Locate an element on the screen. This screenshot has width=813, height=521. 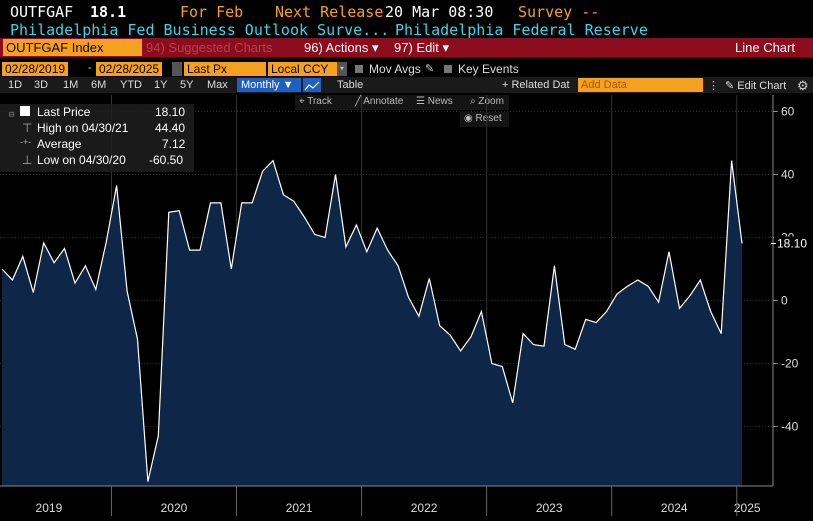
range-1d: 1D is located at coordinates (15, 85).